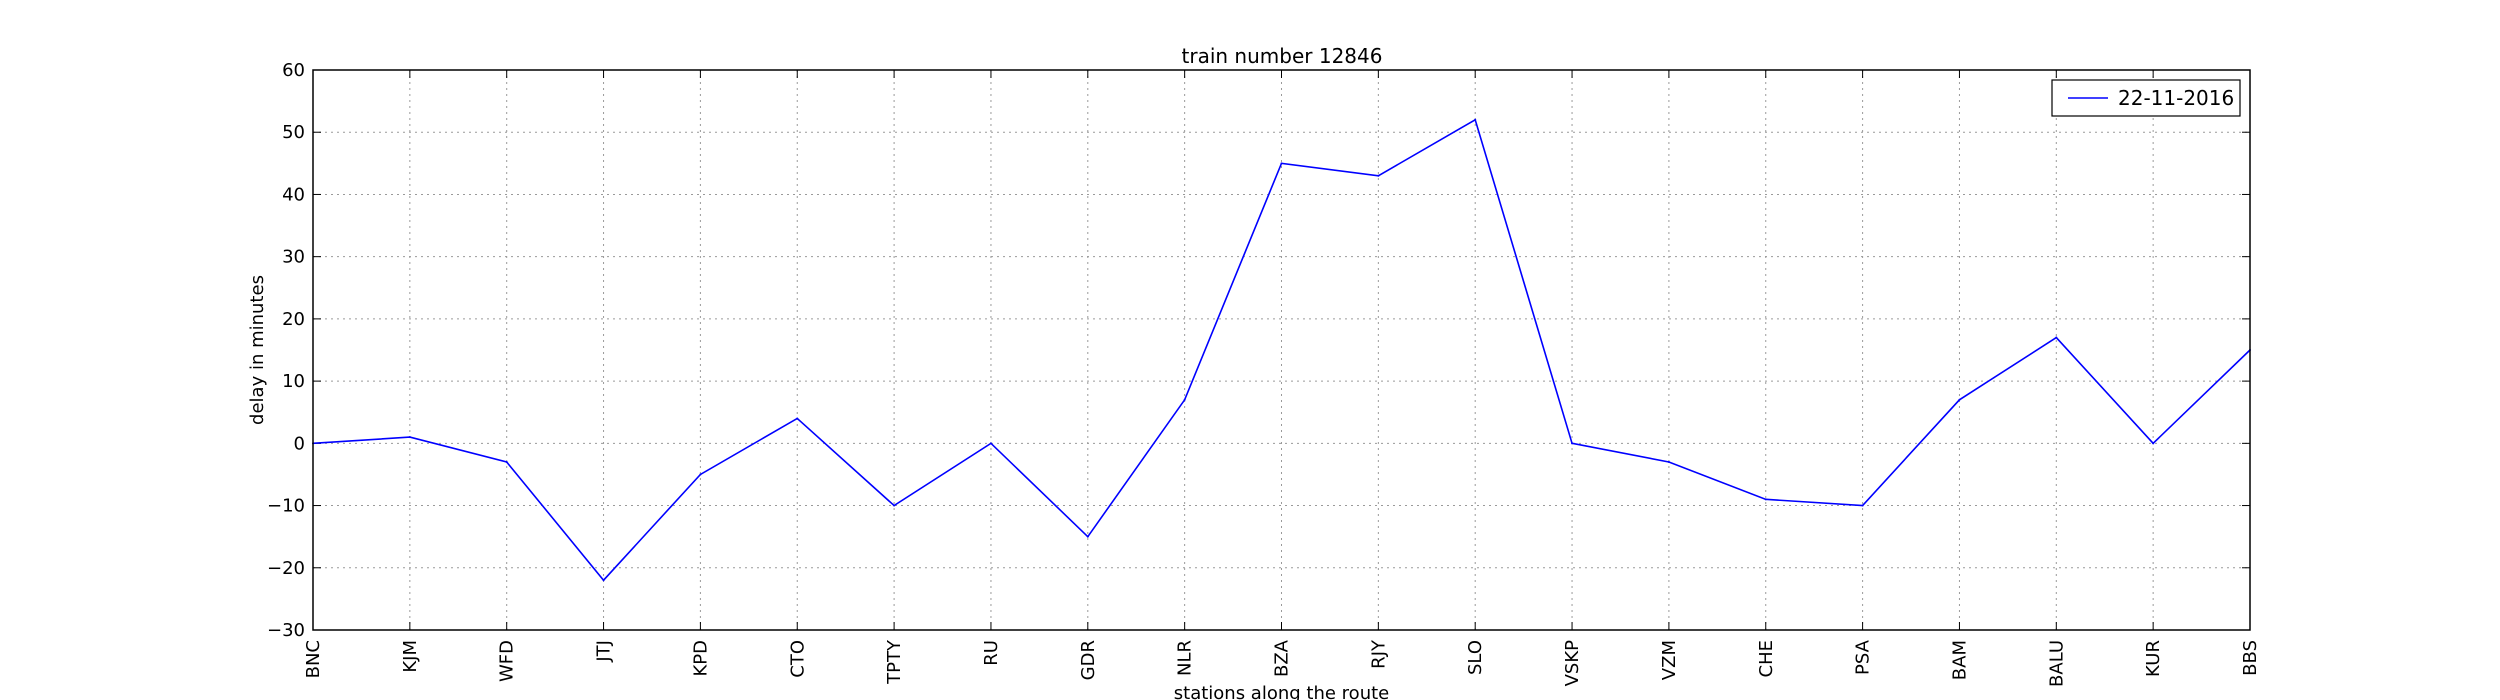 The height and width of the screenshot is (700, 2500). What do you see at coordinates (257, 350) in the screenshot?
I see `y-axis-label: delay in minutes` at bounding box center [257, 350].